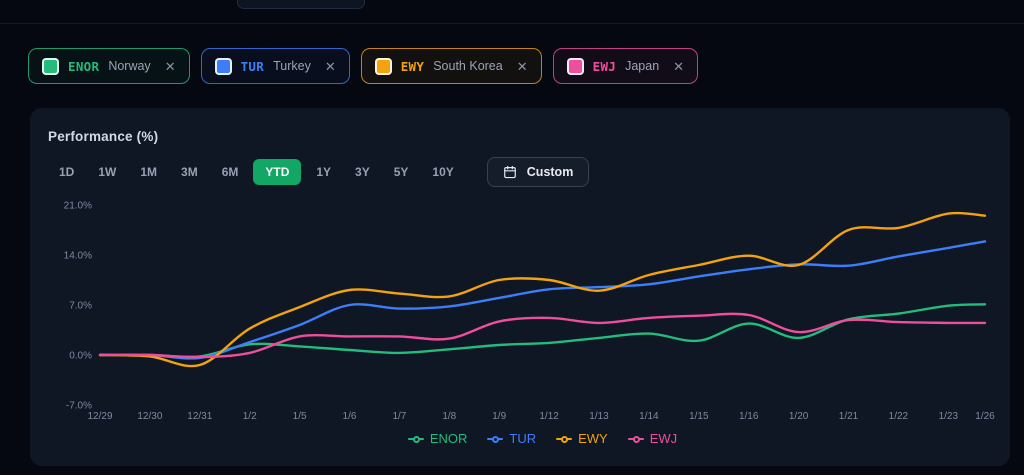 The width and height of the screenshot is (1024, 475). What do you see at coordinates (79, 406) in the screenshot?
I see `y-axis-tick-label: -7.0%` at bounding box center [79, 406].